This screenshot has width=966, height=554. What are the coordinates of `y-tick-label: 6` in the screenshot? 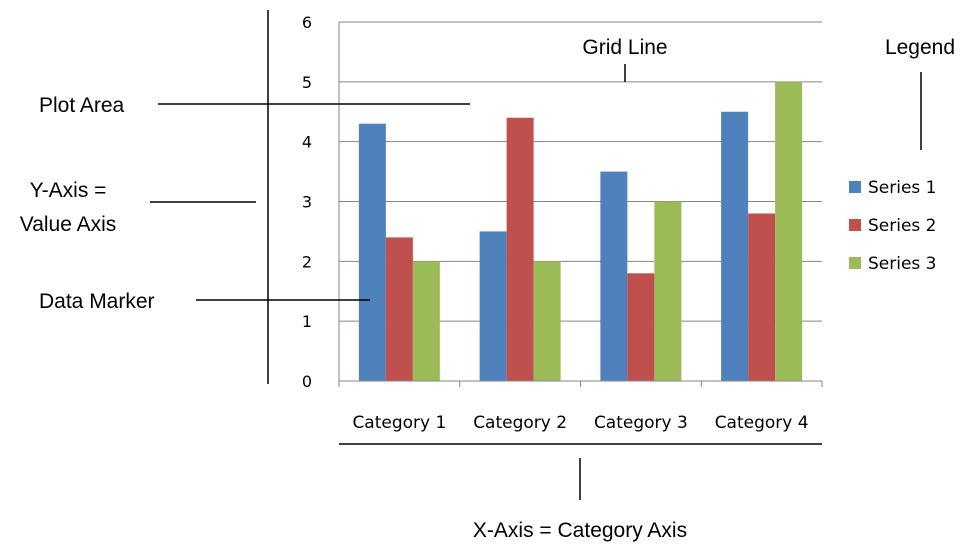 It's located at (307, 22).